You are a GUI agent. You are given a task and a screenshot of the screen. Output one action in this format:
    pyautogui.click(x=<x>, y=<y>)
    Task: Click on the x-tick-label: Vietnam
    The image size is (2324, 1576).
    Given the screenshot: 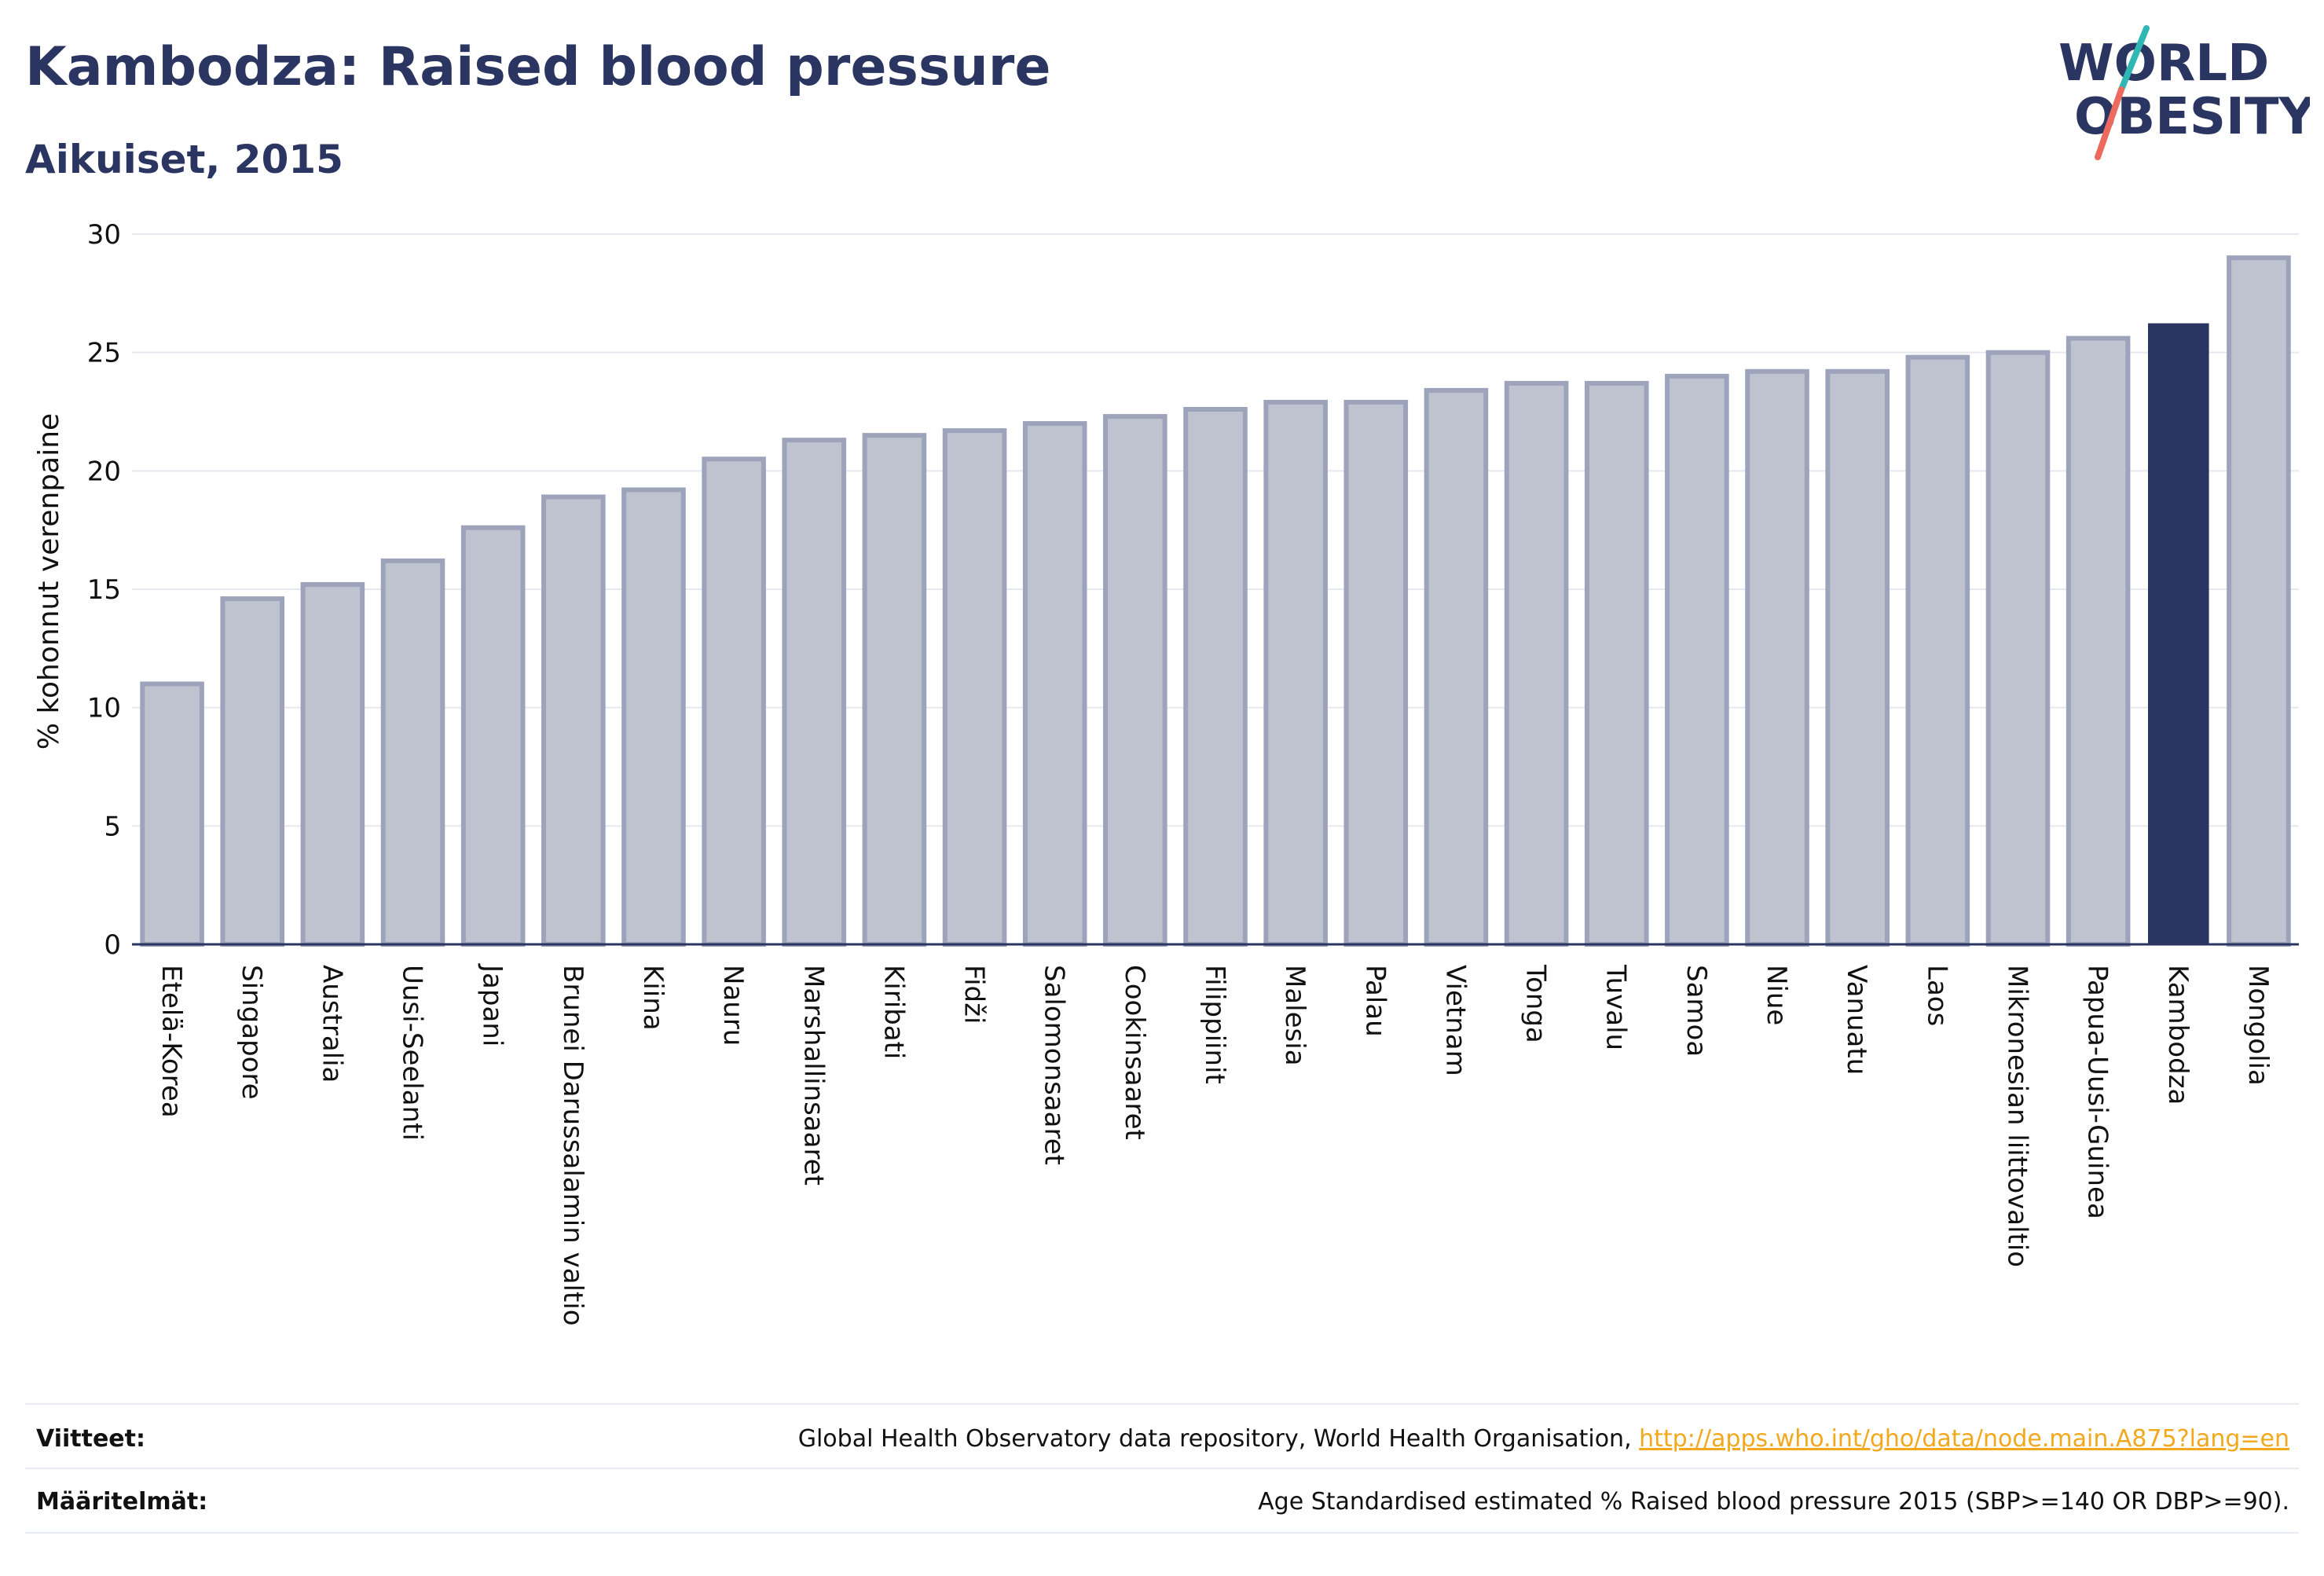 What is the action you would take?
    pyautogui.click(x=1455, y=1020)
    